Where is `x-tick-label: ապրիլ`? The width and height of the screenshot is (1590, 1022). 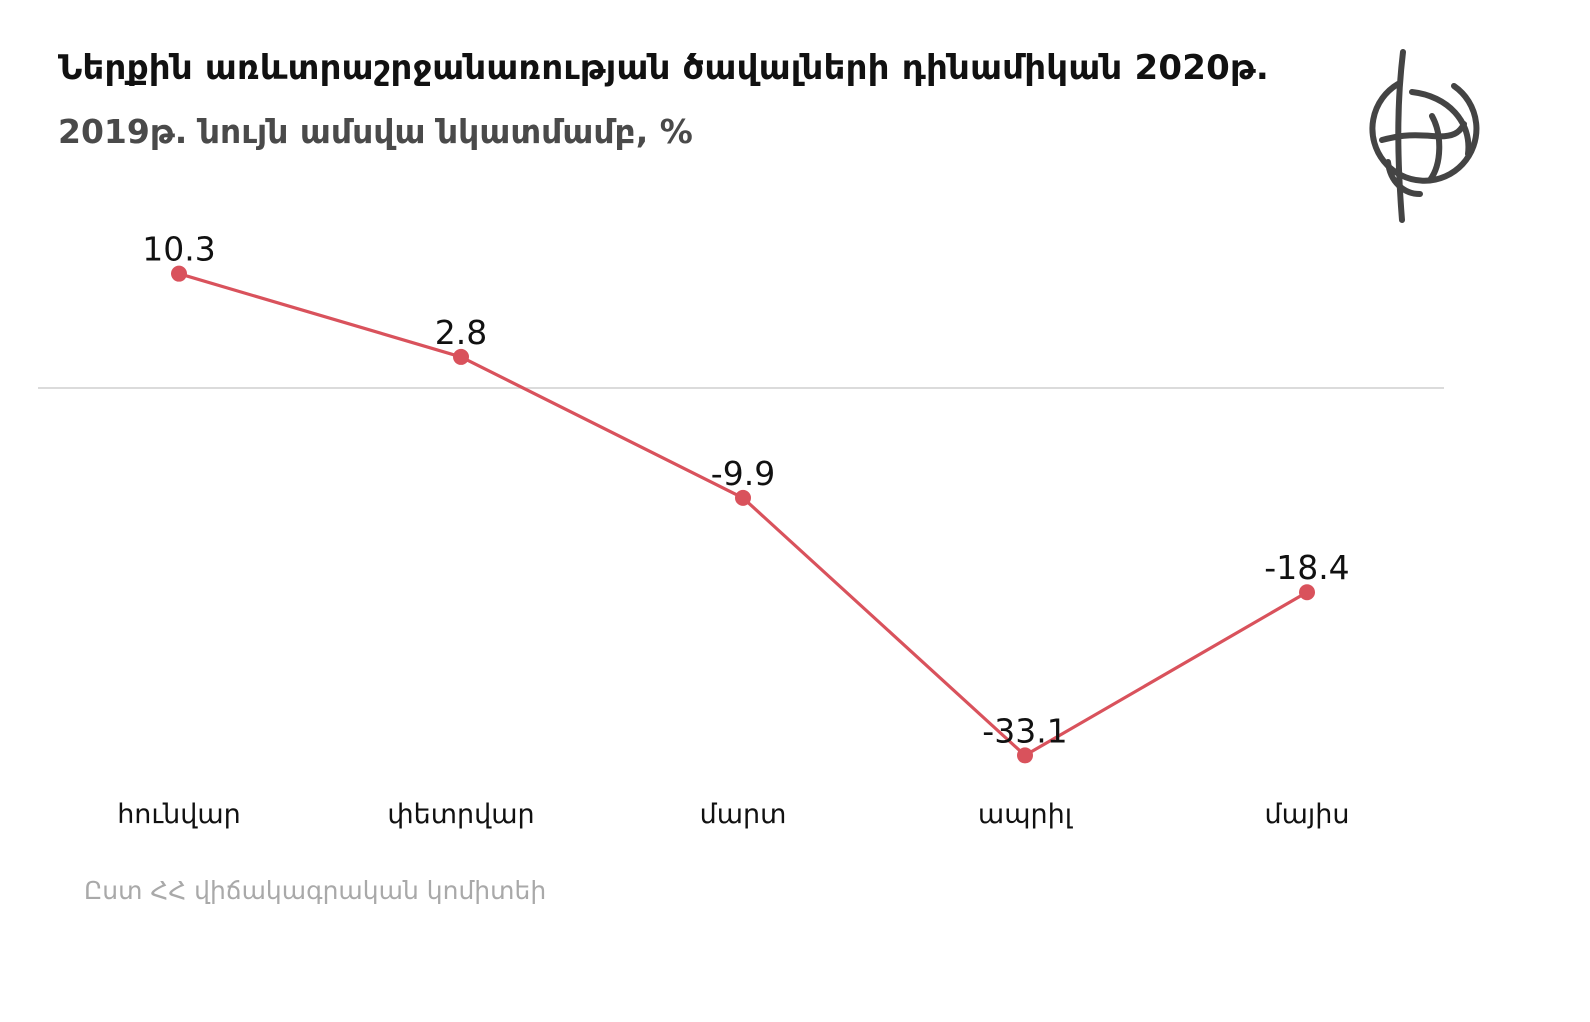 x-tick-label: ապրիլ is located at coordinates (1026, 814).